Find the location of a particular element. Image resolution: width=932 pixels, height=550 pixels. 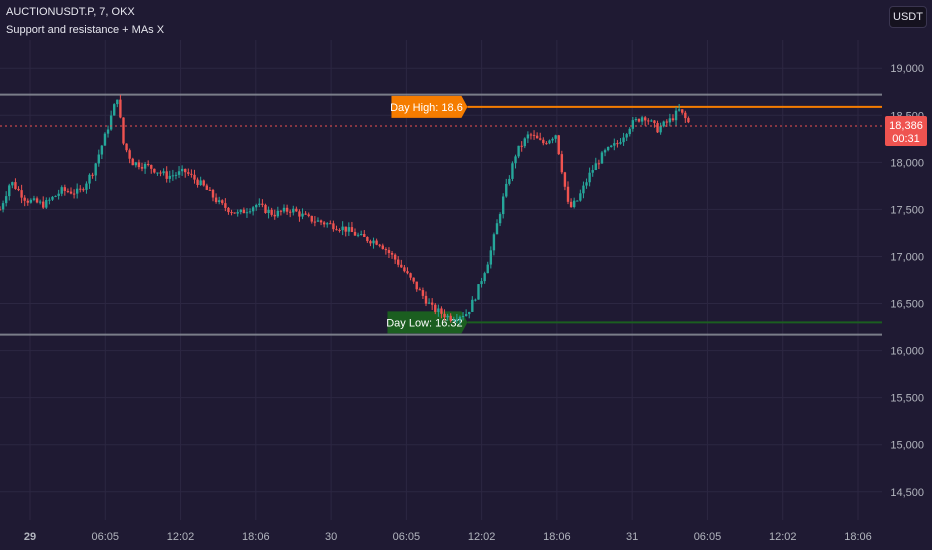

x-tick-label: 18:06 is located at coordinates (256, 537).